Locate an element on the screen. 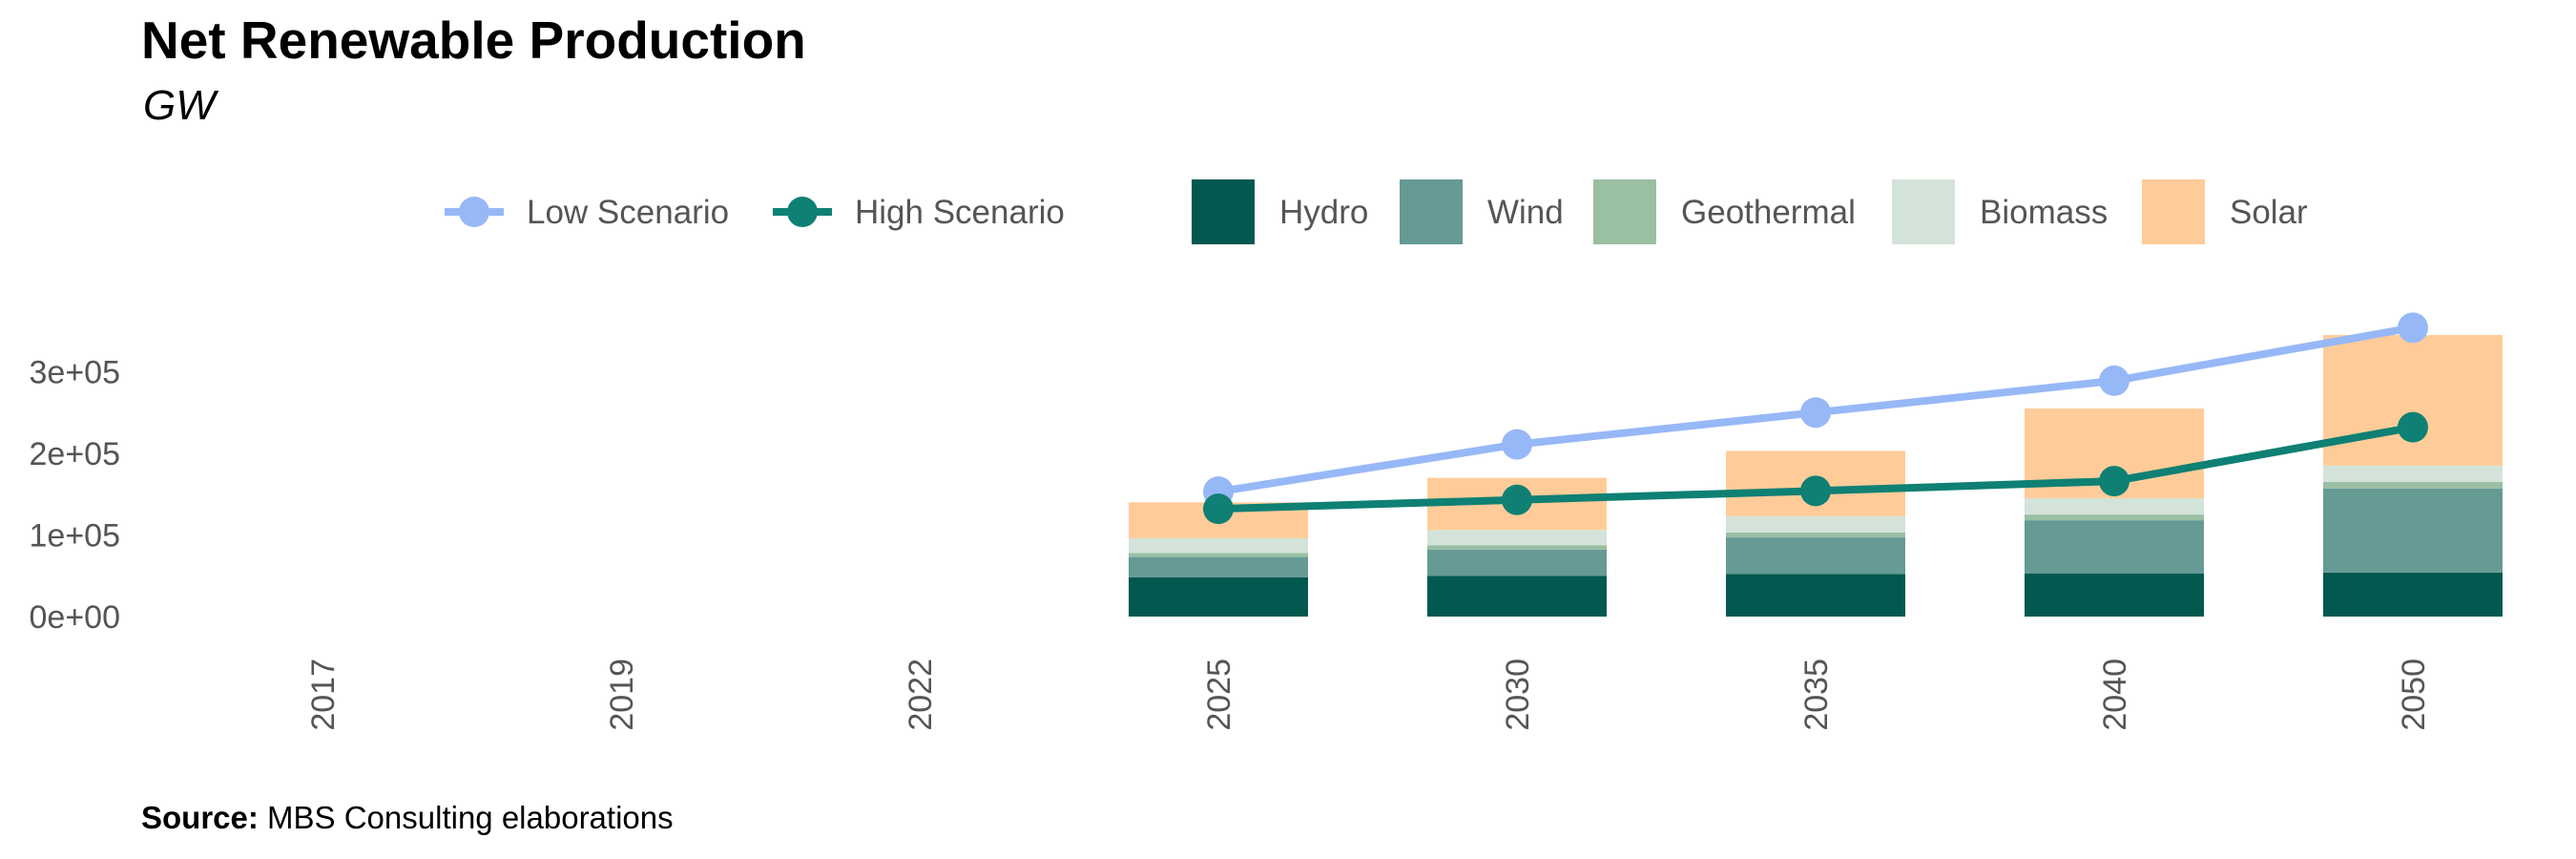  legend-label-hydro: Hydro is located at coordinates (1323, 212).